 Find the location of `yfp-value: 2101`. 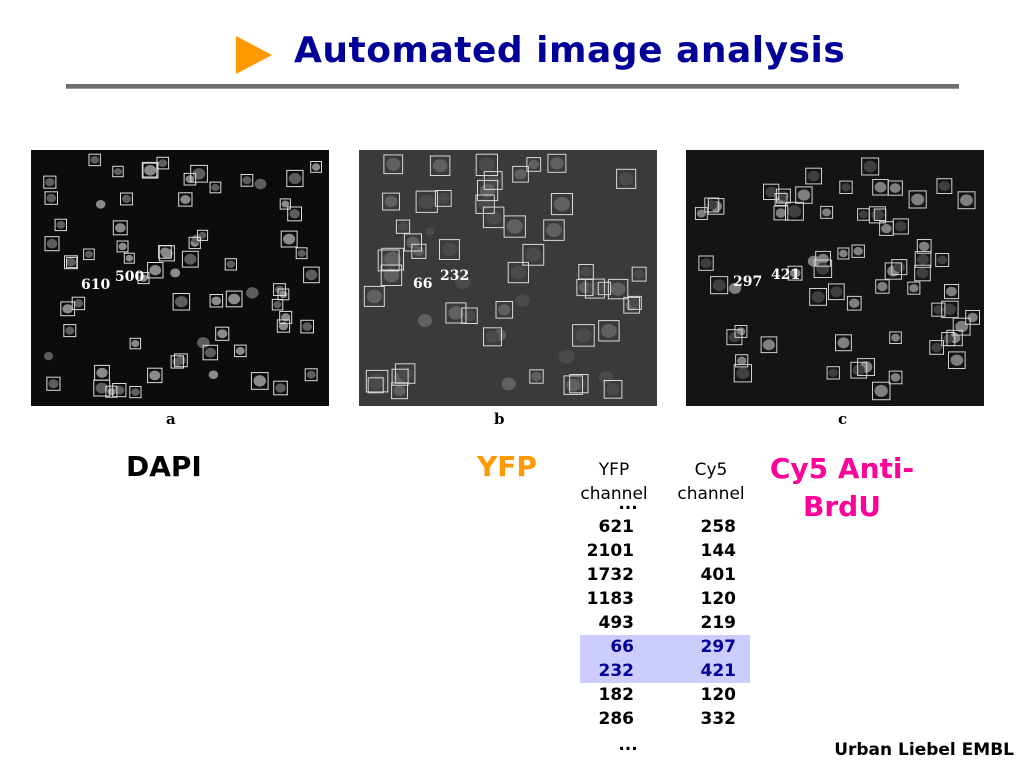

yfp-value: 2101 is located at coordinates (610, 551).